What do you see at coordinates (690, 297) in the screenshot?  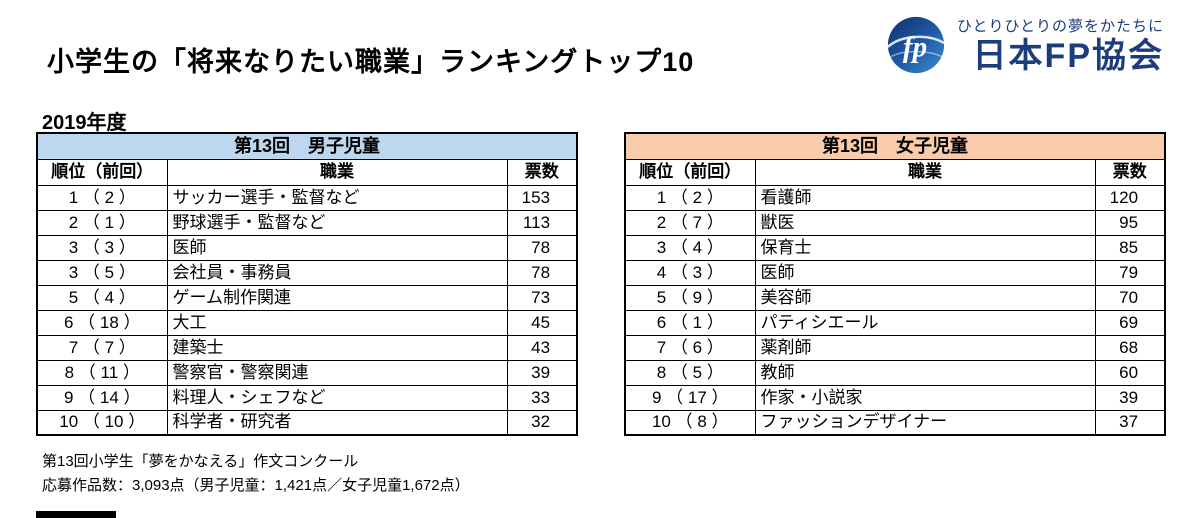 I see `rank-cell: 5 （ 9 ）` at bounding box center [690, 297].